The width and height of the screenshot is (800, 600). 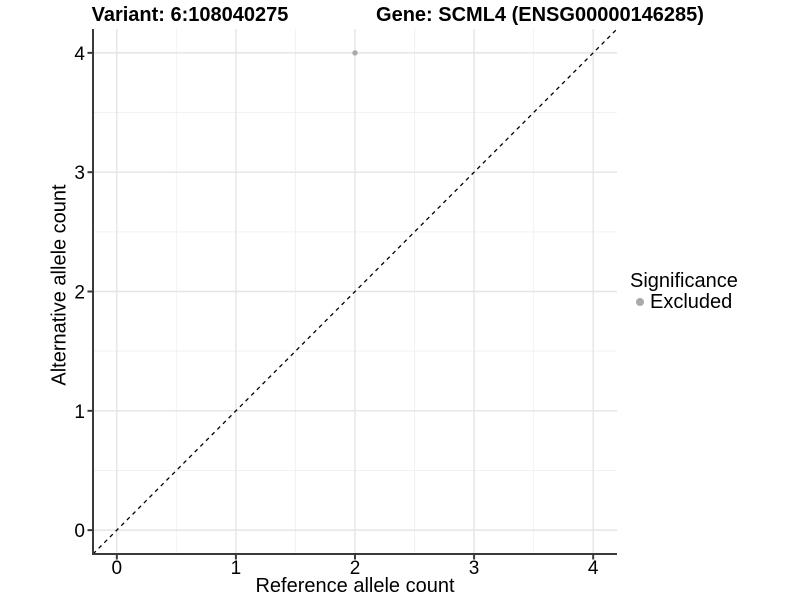 I want to click on legend-item-excluded: Excluded, so click(x=684, y=301).